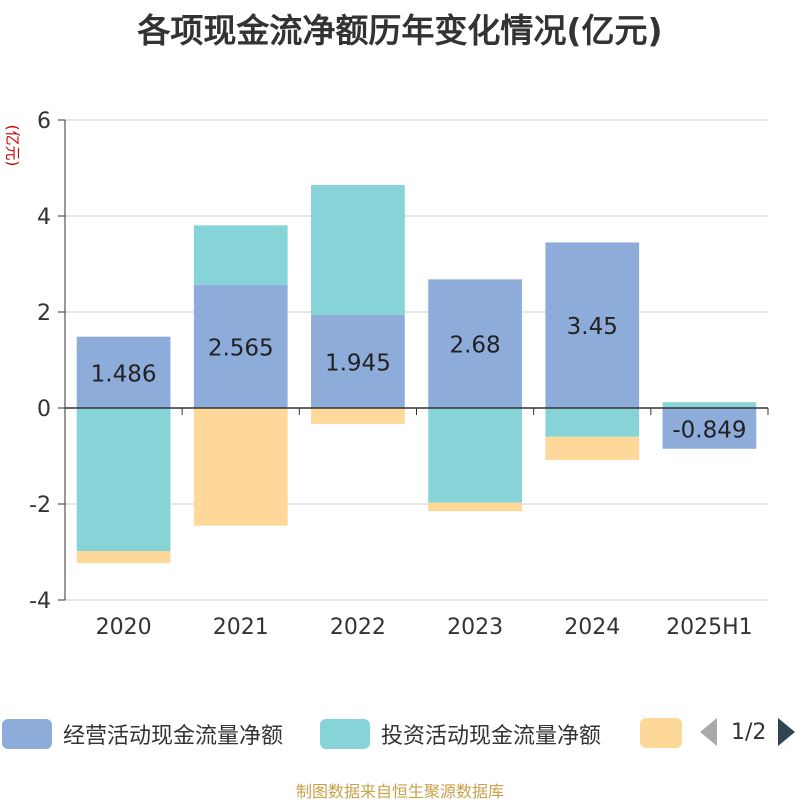 Image resolution: width=800 pixels, height=802 pixels. I want to click on bar-2-2025H1, so click(709, 405).